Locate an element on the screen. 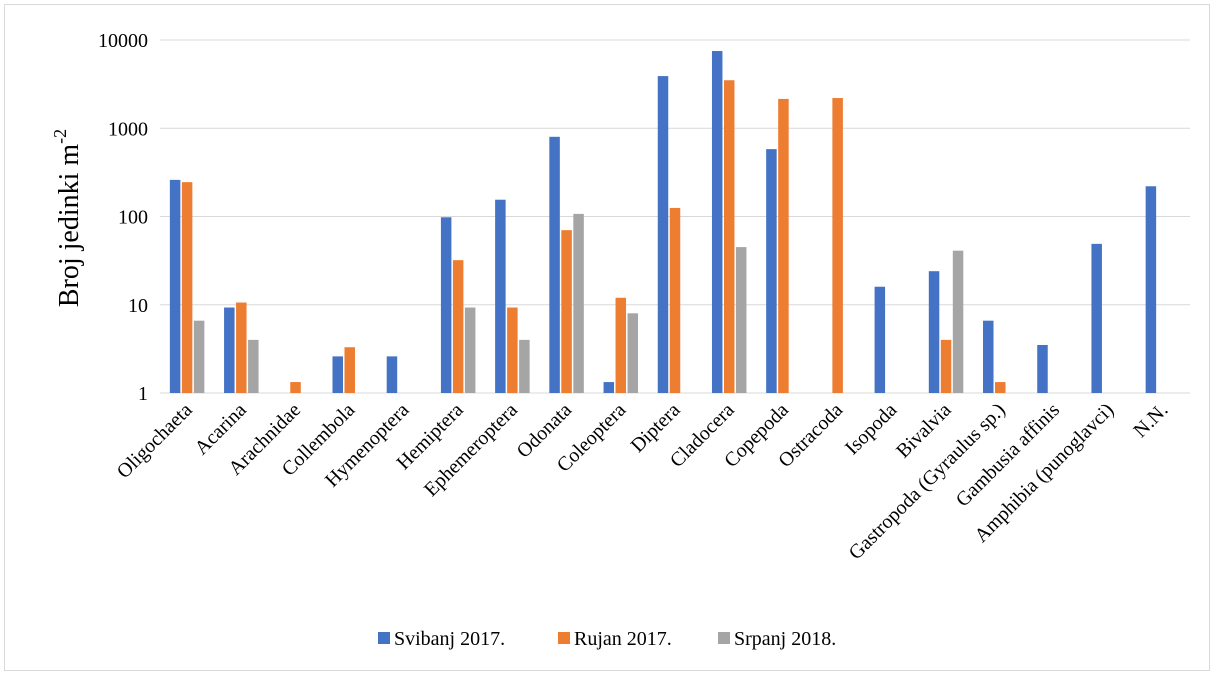 The width and height of the screenshot is (1214, 675). legend: Svibanj 2017. Rujan 2017. Srpanj 2018. is located at coordinates (607, 639).